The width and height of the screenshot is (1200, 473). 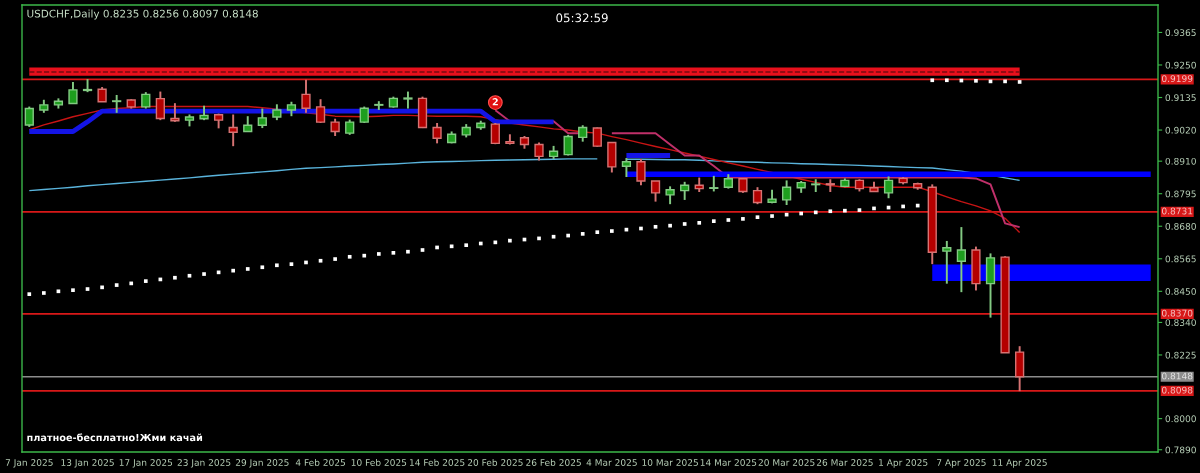 I want to click on annotation: 05:32:59, so click(x=582, y=18).